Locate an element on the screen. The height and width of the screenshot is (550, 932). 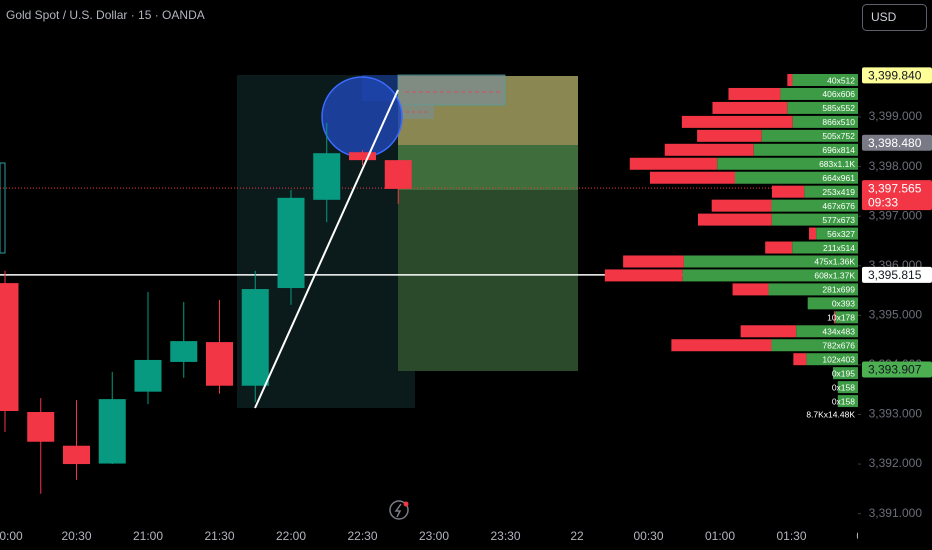
row-label: 577x673 is located at coordinates (838, 220).